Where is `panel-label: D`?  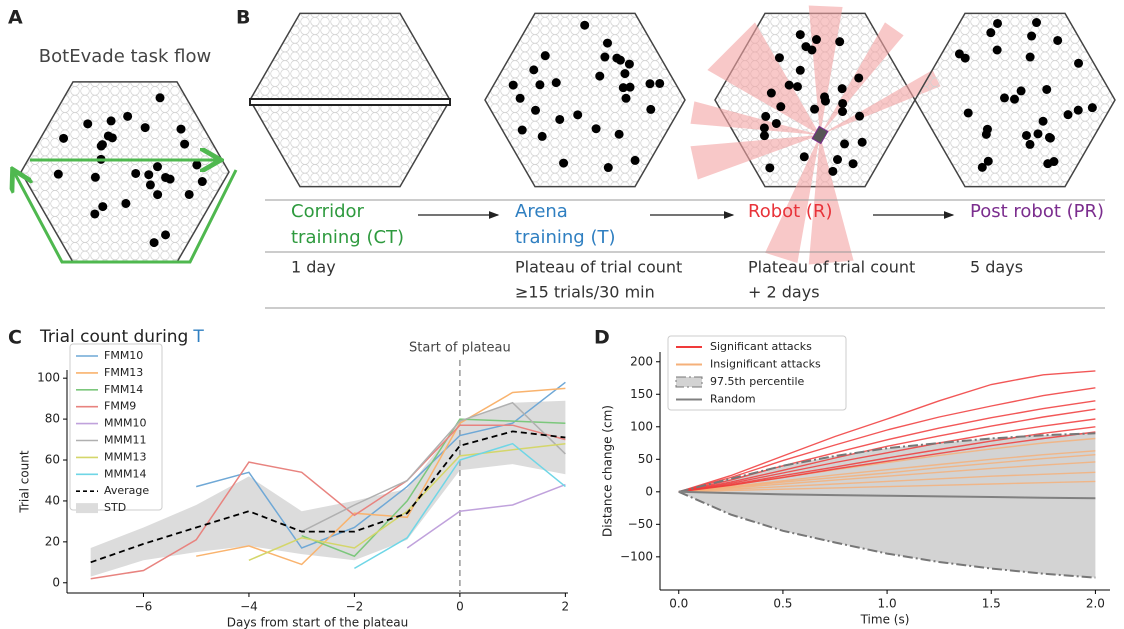
panel-label: D is located at coordinates (602, 338).